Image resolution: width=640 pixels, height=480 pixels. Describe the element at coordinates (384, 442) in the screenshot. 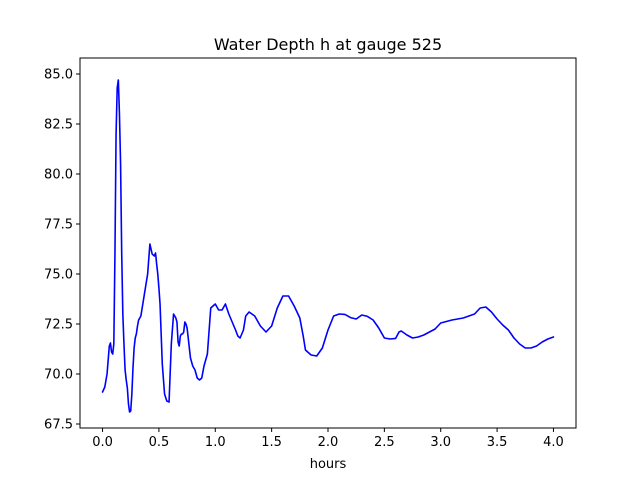

I see `x-tick-label: 2.5` at that location.